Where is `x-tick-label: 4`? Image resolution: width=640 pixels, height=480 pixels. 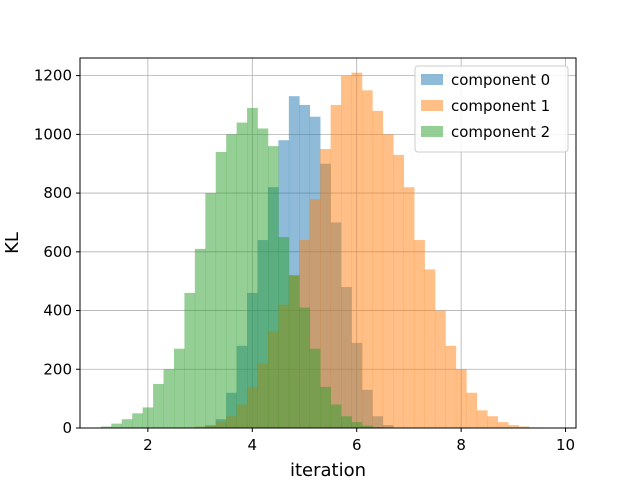
x-tick-label: 4 is located at coordinates (253, 445).